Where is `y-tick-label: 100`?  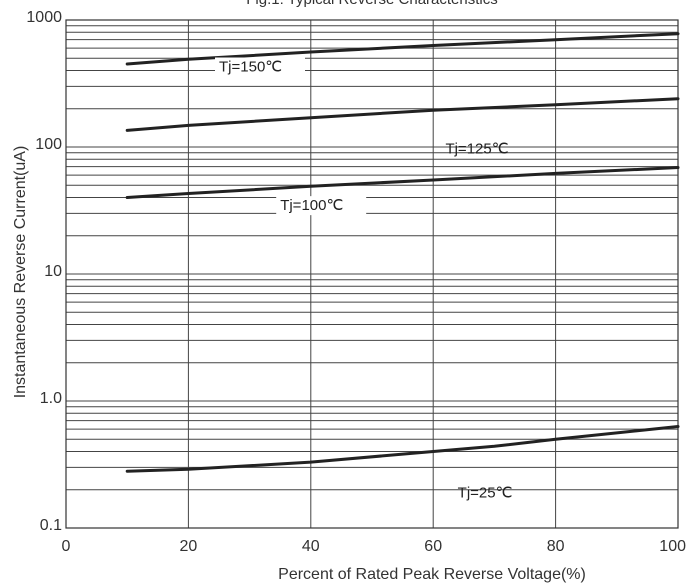
y-tick-label: 100 is located at coordinates (48, 144).